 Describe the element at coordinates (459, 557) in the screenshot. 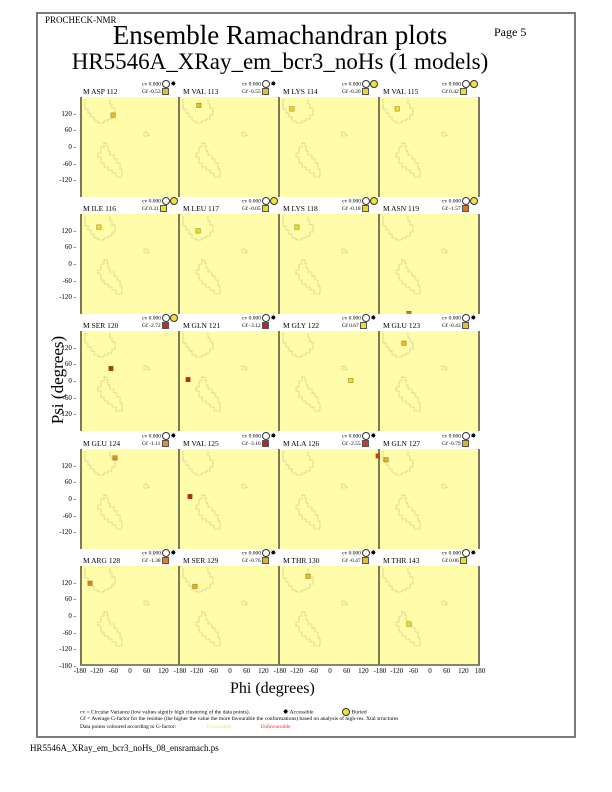

I see `panel-stats: cv 0.000 ✸ Gf 0.06` at that location.